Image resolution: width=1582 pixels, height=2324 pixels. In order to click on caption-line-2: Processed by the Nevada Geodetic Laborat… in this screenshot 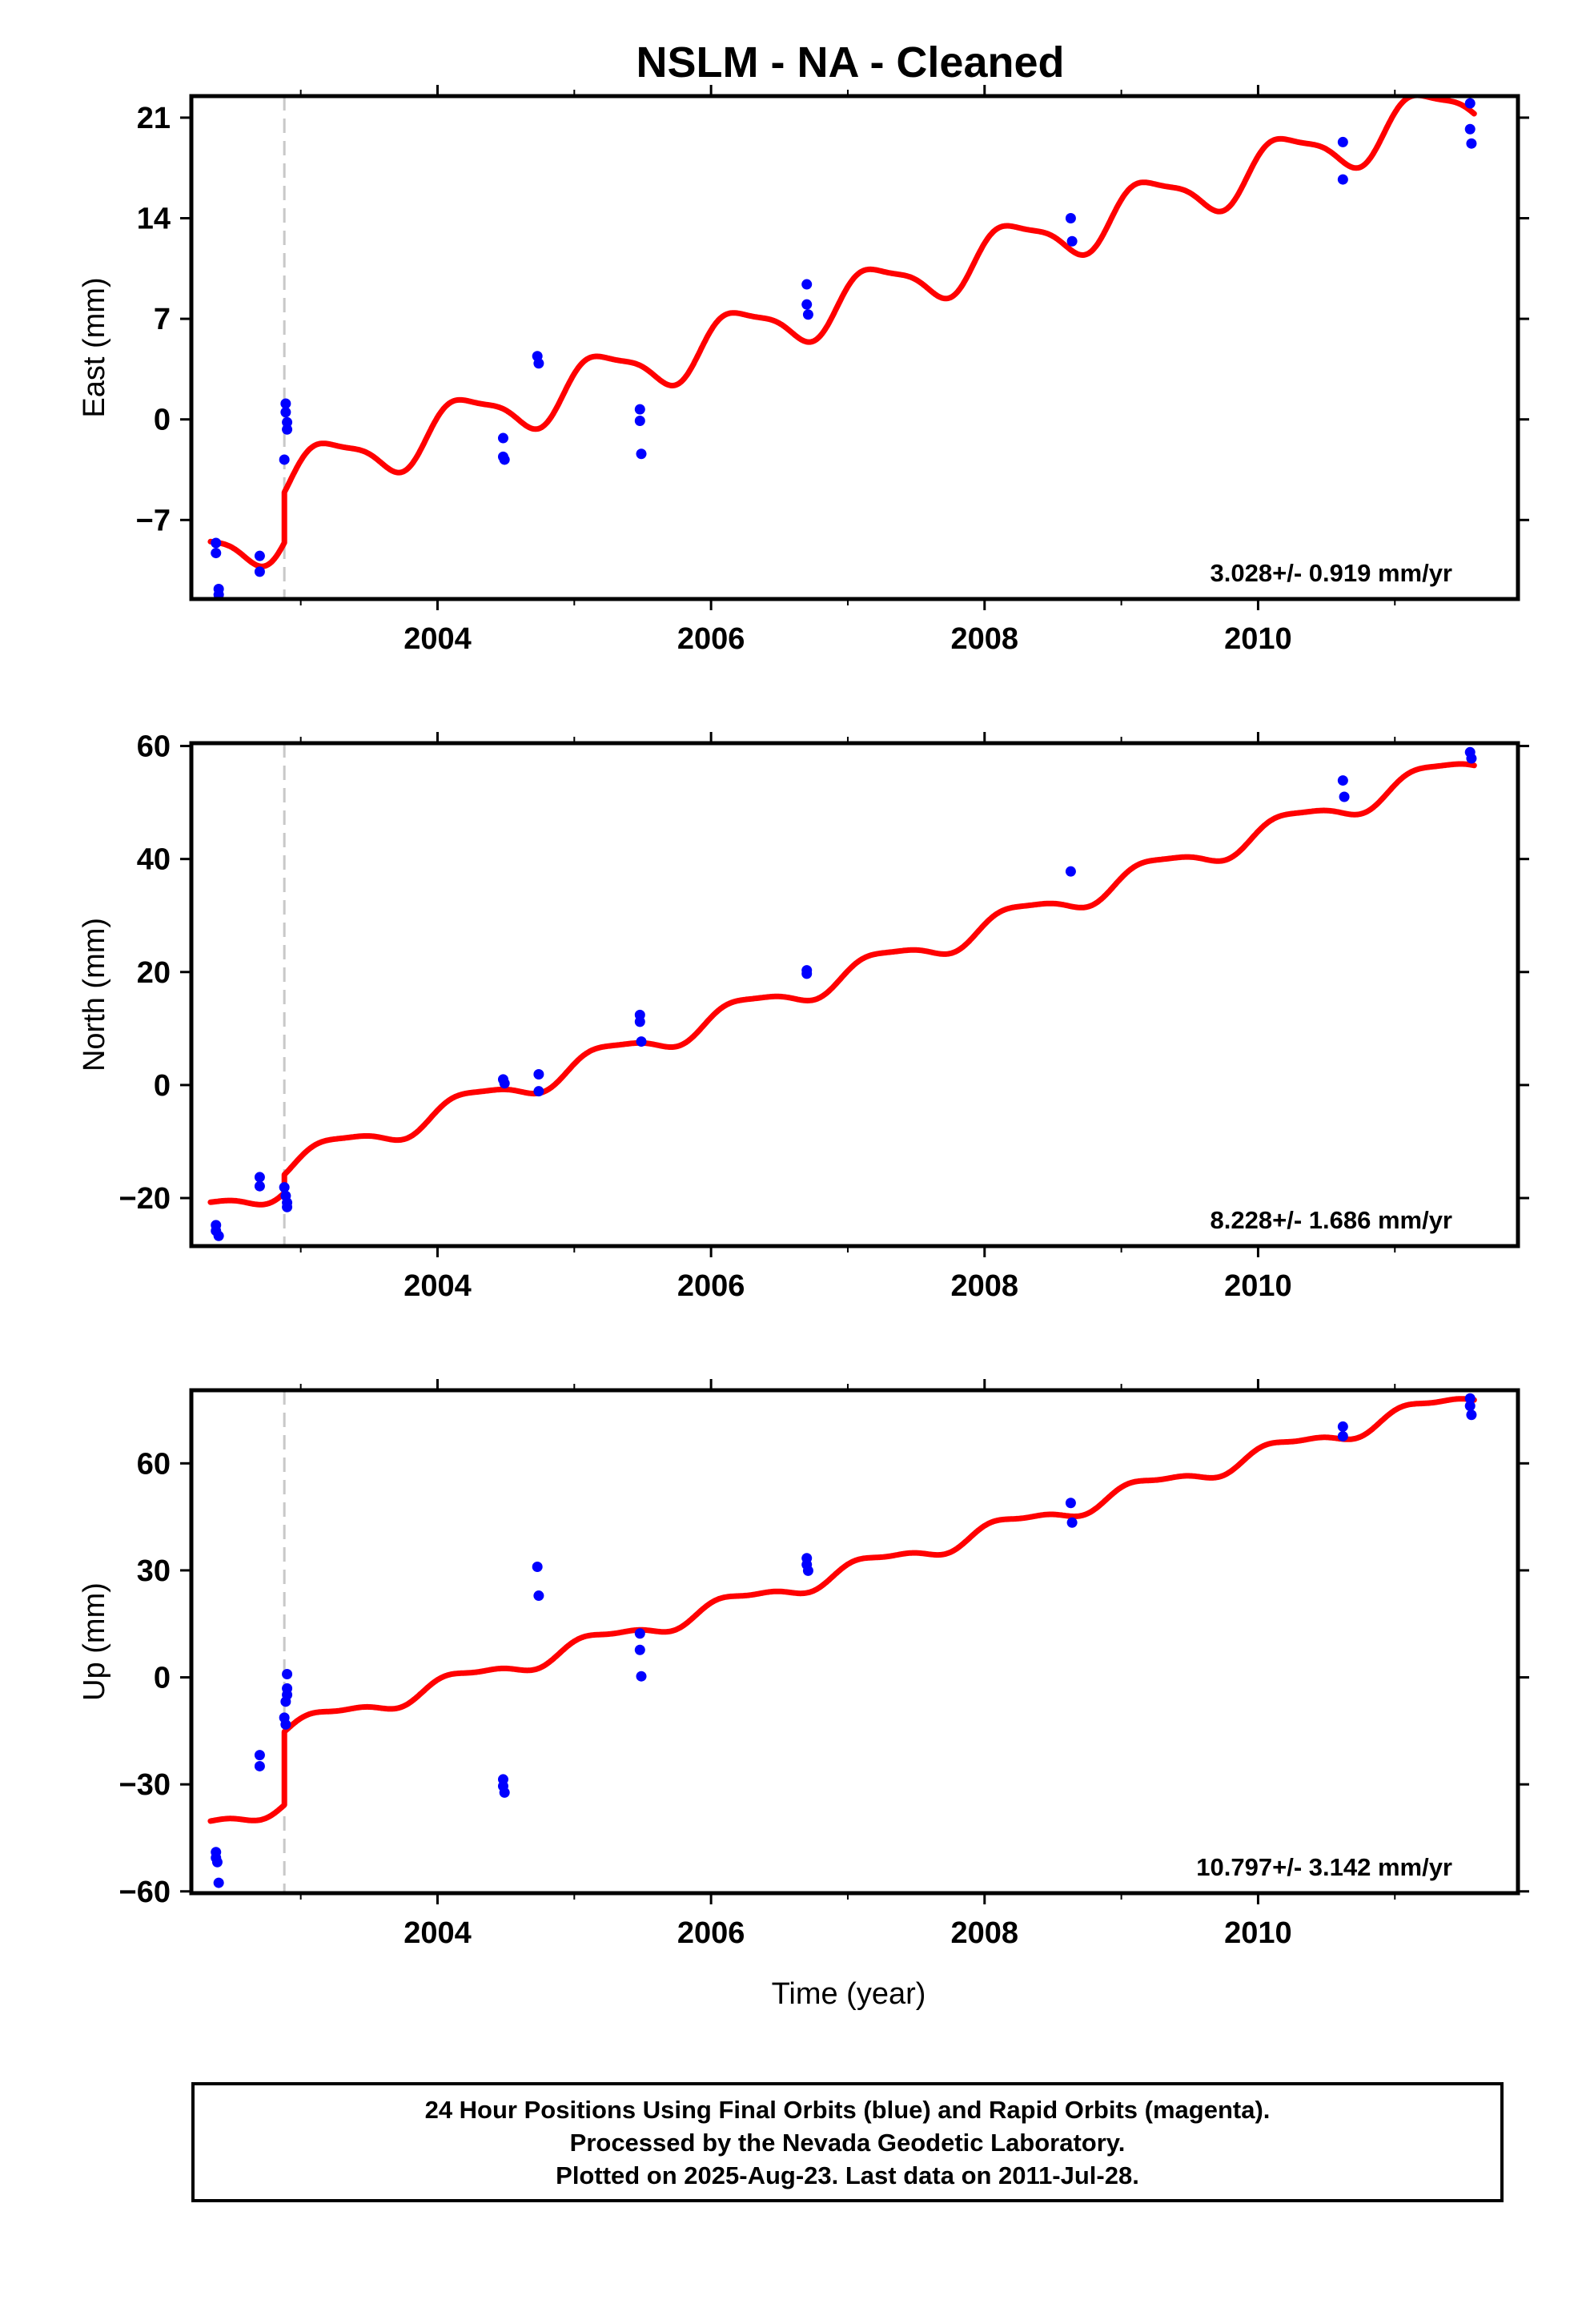, I will do `click(847, 2142)`.